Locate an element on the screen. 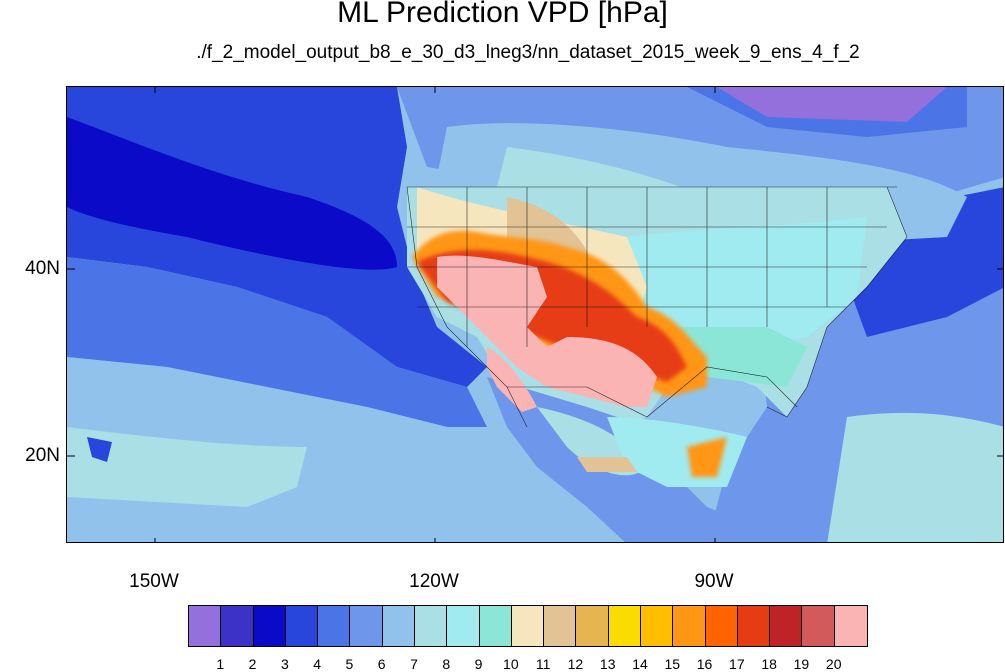 The width and height of the screenshot is (1005, 672). colorbar-tick-label: 17 is located at coordinates (737, 664).